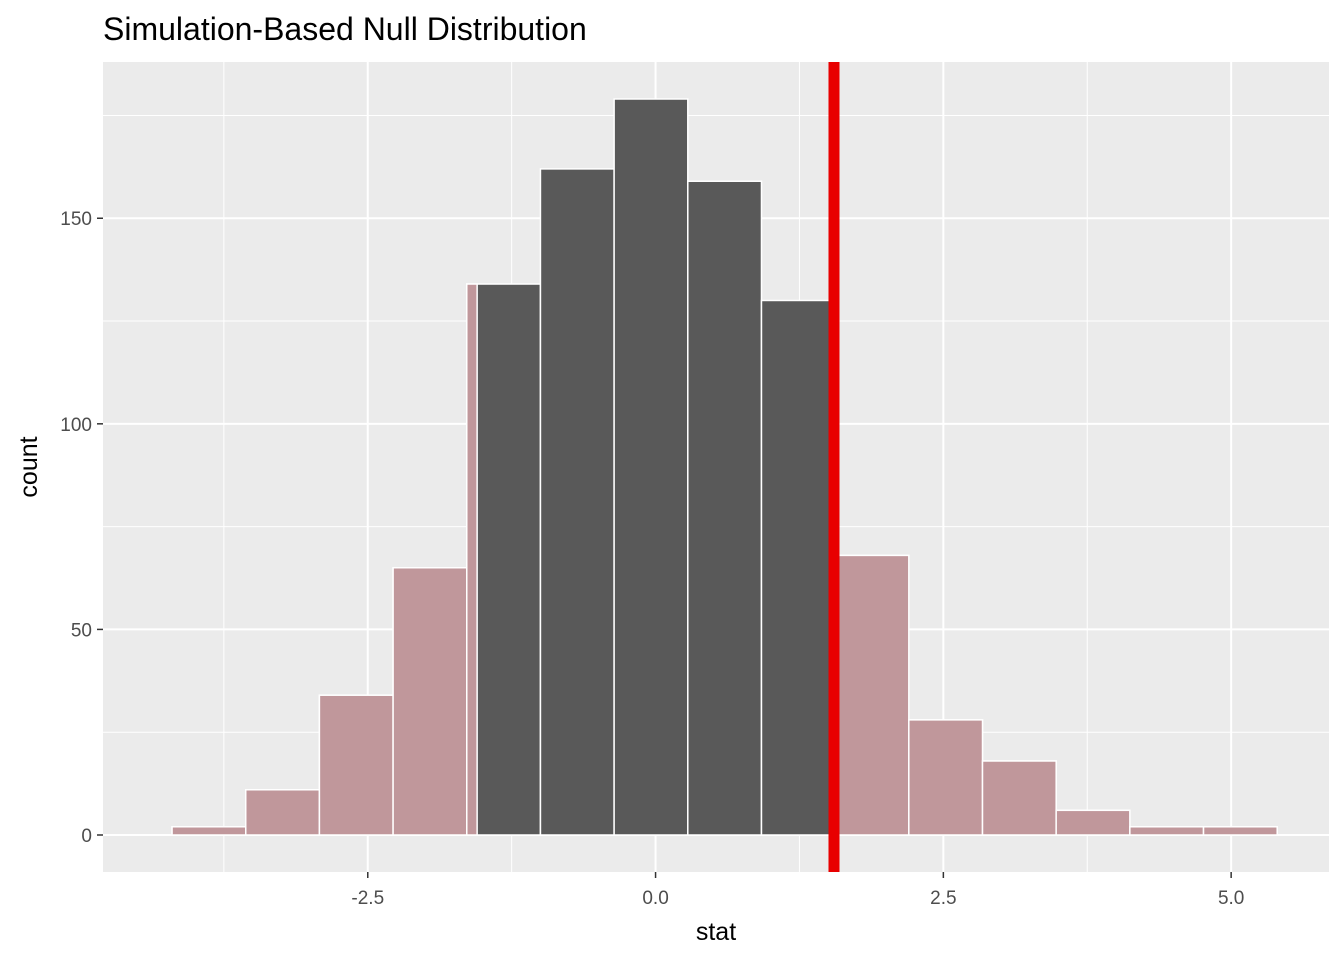 This screenshot has height=960, width=1344. I want to click on y-axis: 0 50 100 150, so click(81, 528).